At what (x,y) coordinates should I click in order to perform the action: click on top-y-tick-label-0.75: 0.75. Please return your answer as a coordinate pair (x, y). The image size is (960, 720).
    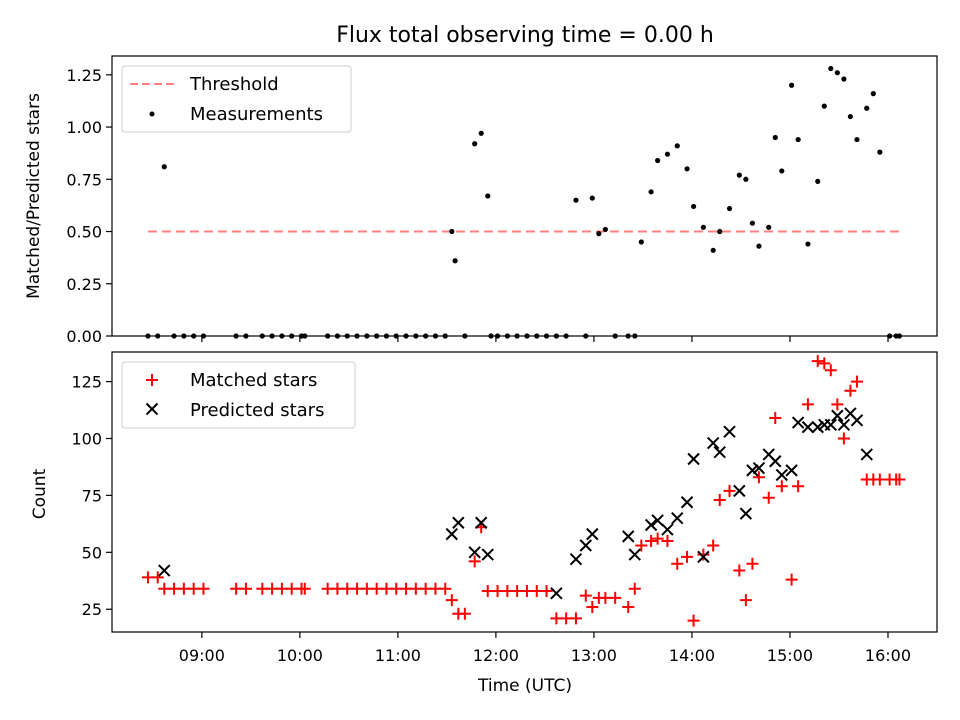
    Looking at the image, I should click on (84, 179).